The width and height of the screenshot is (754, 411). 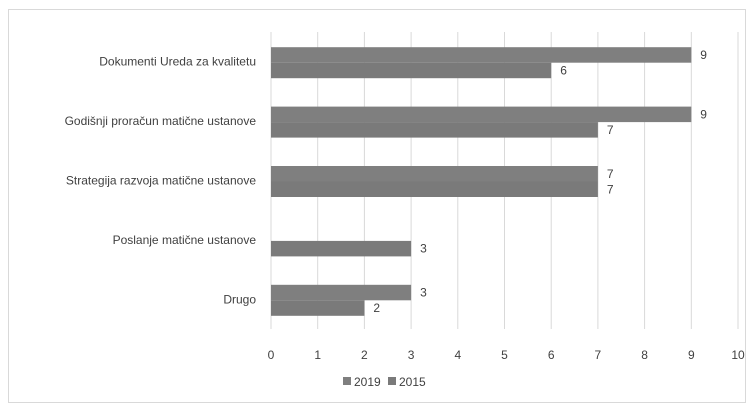 I want to click on data-label-2019-4: 3, so click(x=423, y=293).